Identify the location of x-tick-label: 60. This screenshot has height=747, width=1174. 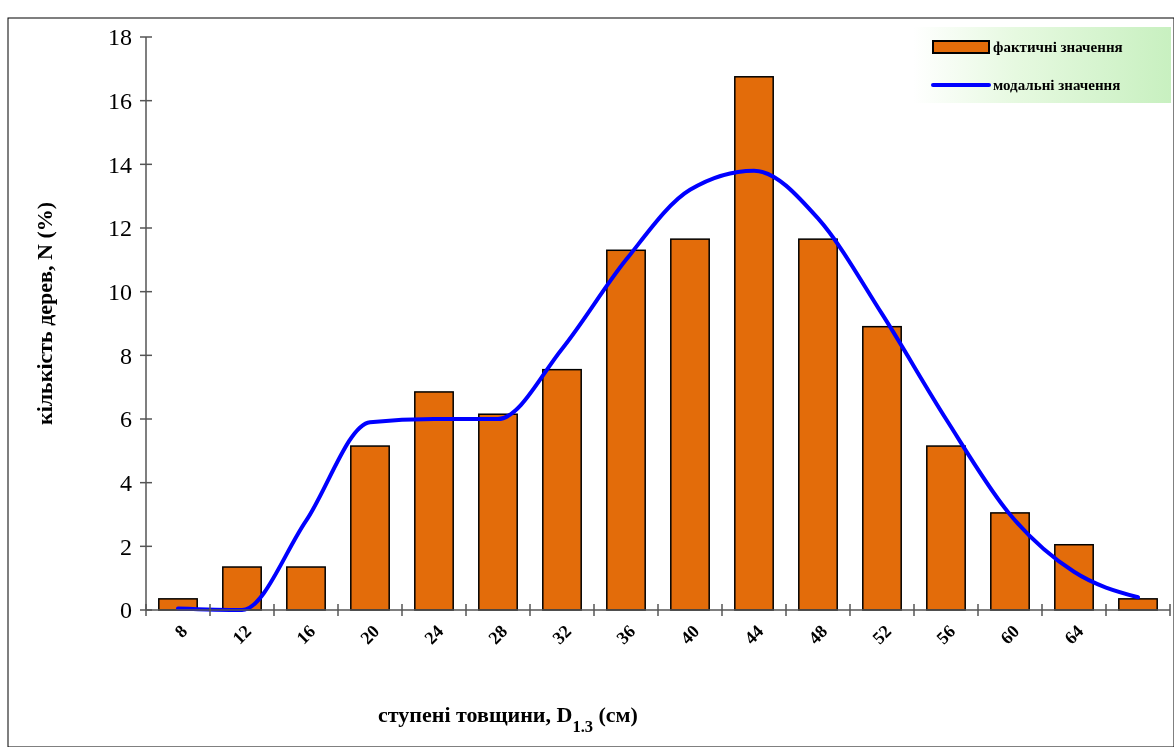
(1010, 635).